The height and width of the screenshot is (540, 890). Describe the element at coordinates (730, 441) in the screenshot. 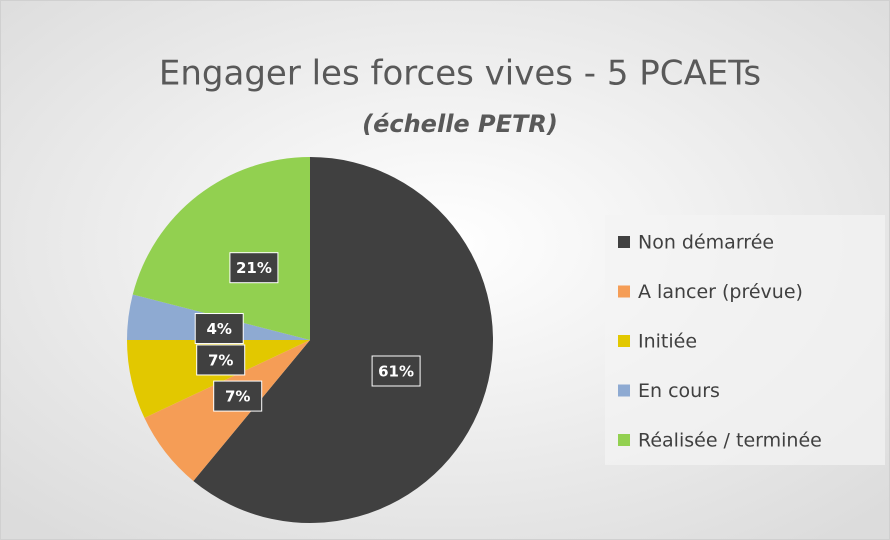

I see `legend-label: Réalisée / terminée` at that location.